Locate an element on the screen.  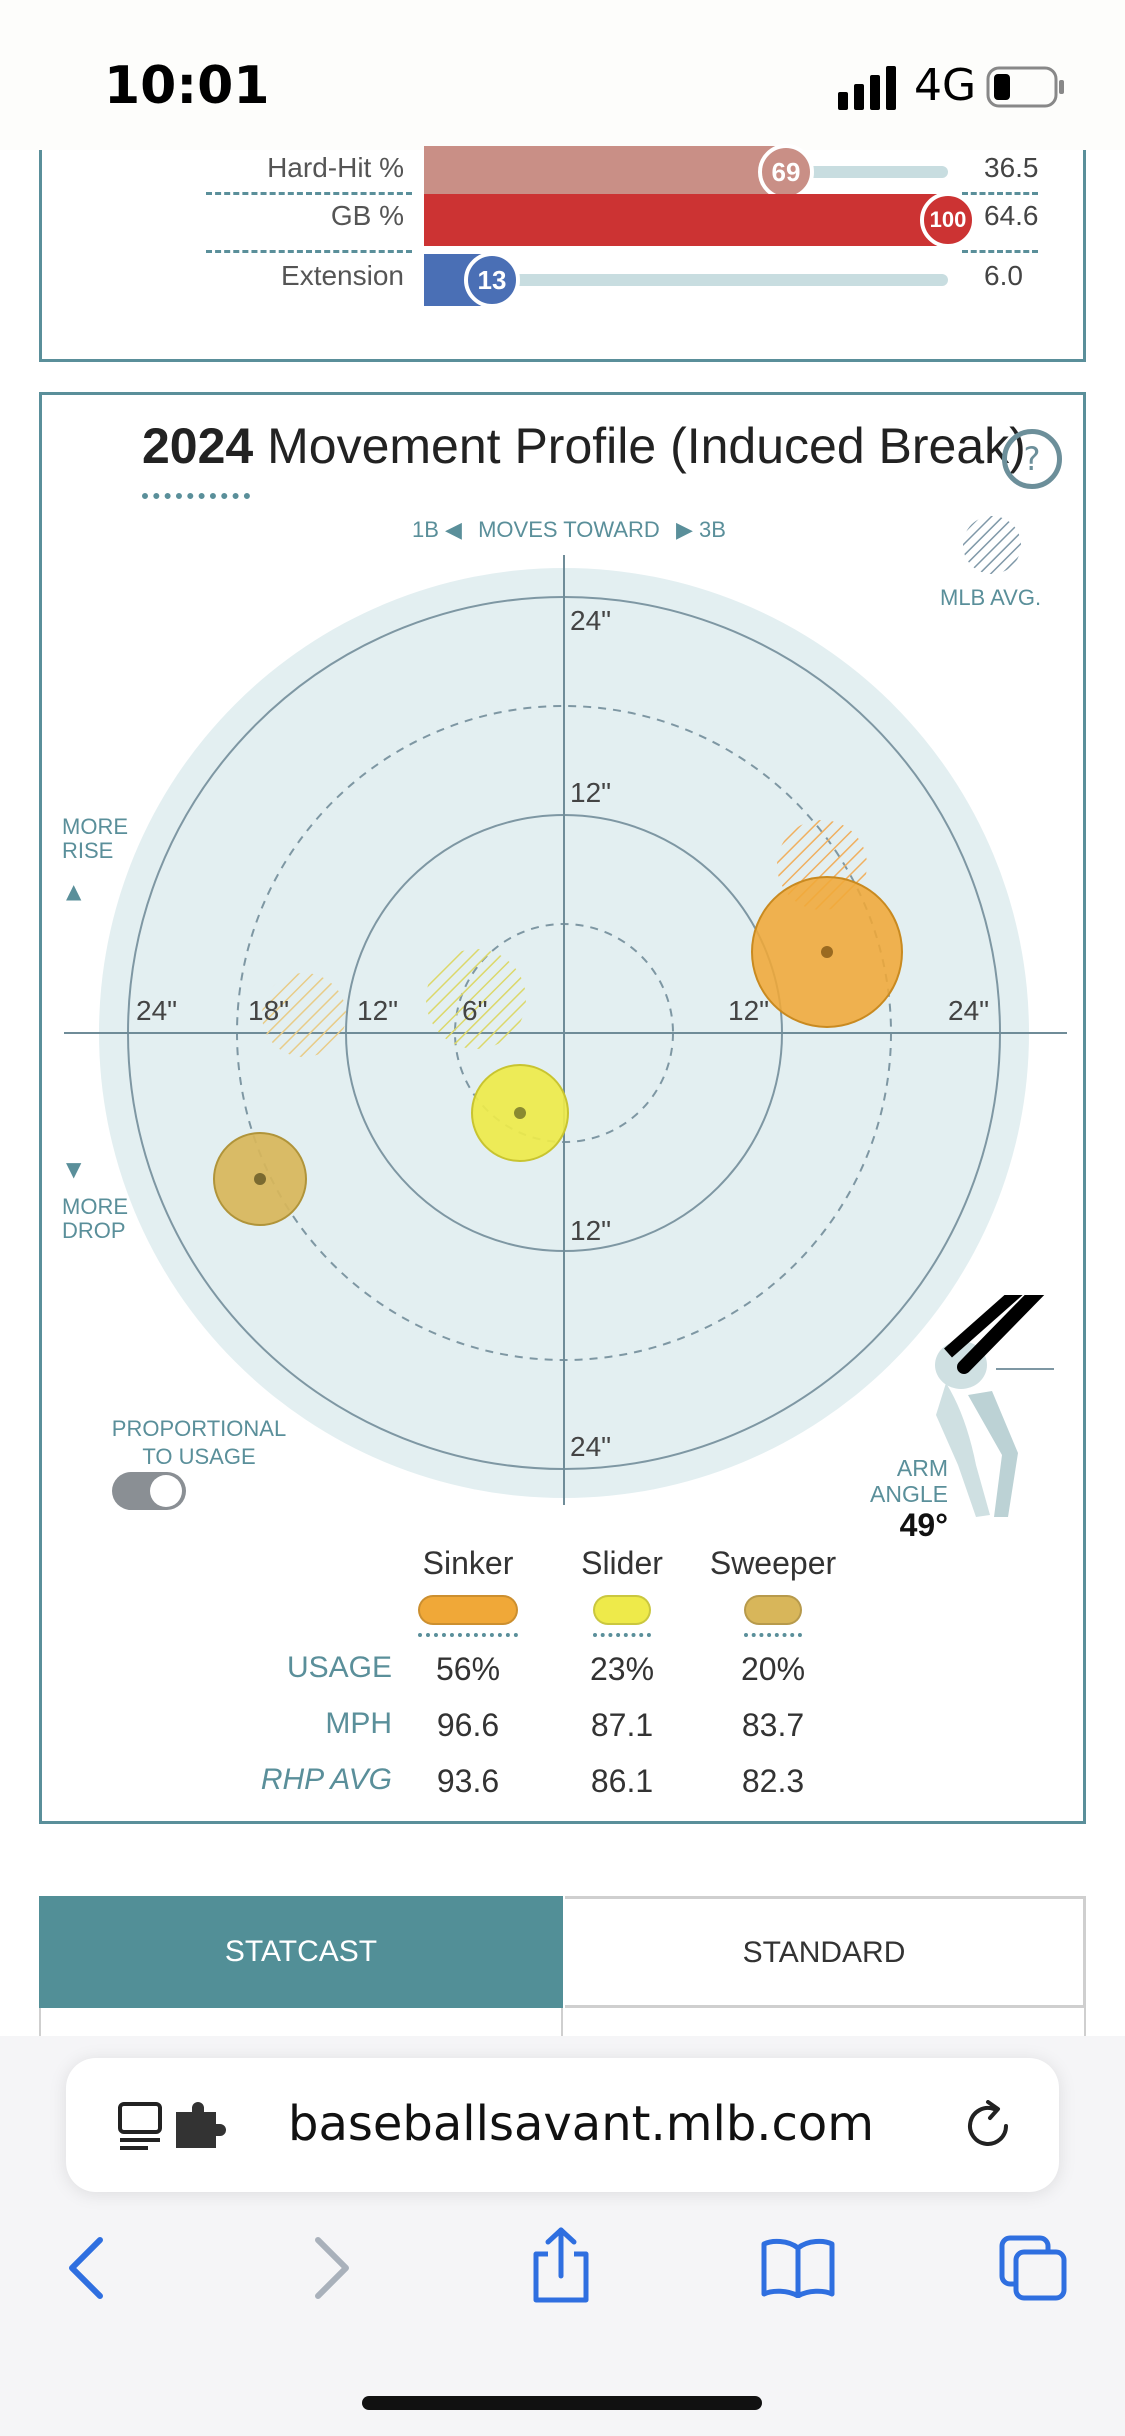
pitch-mph: 83.7 is located at coordinates (773, 1725).